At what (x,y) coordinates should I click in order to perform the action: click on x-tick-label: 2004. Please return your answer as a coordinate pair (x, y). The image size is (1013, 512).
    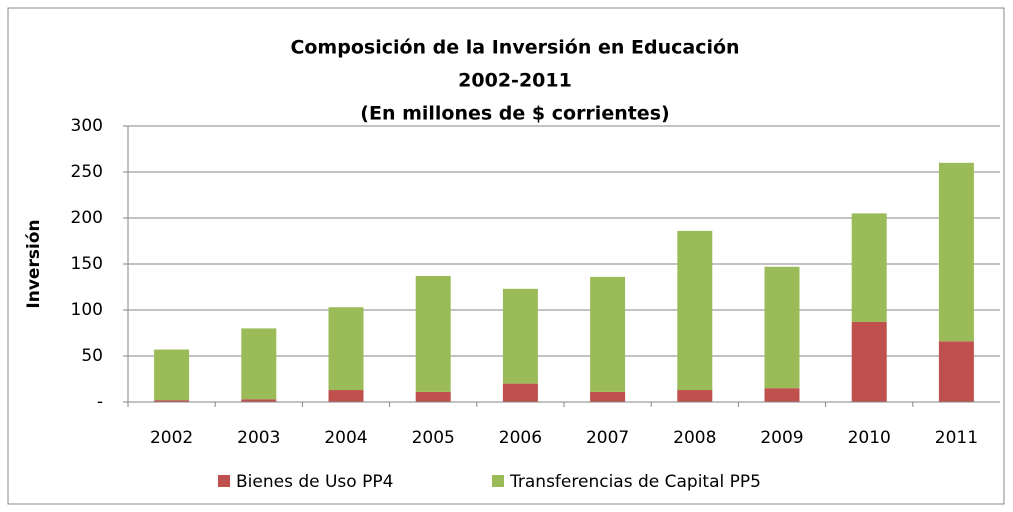
    Looking at the image, I should click on (345, 438).